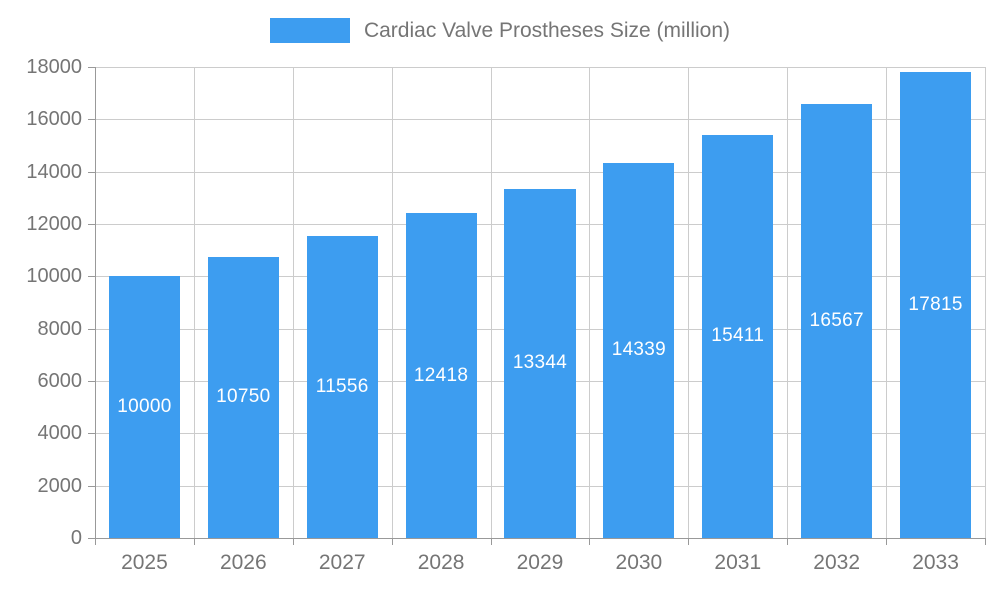  I want to click on y-axis-label: 14000, so click(54, 171).